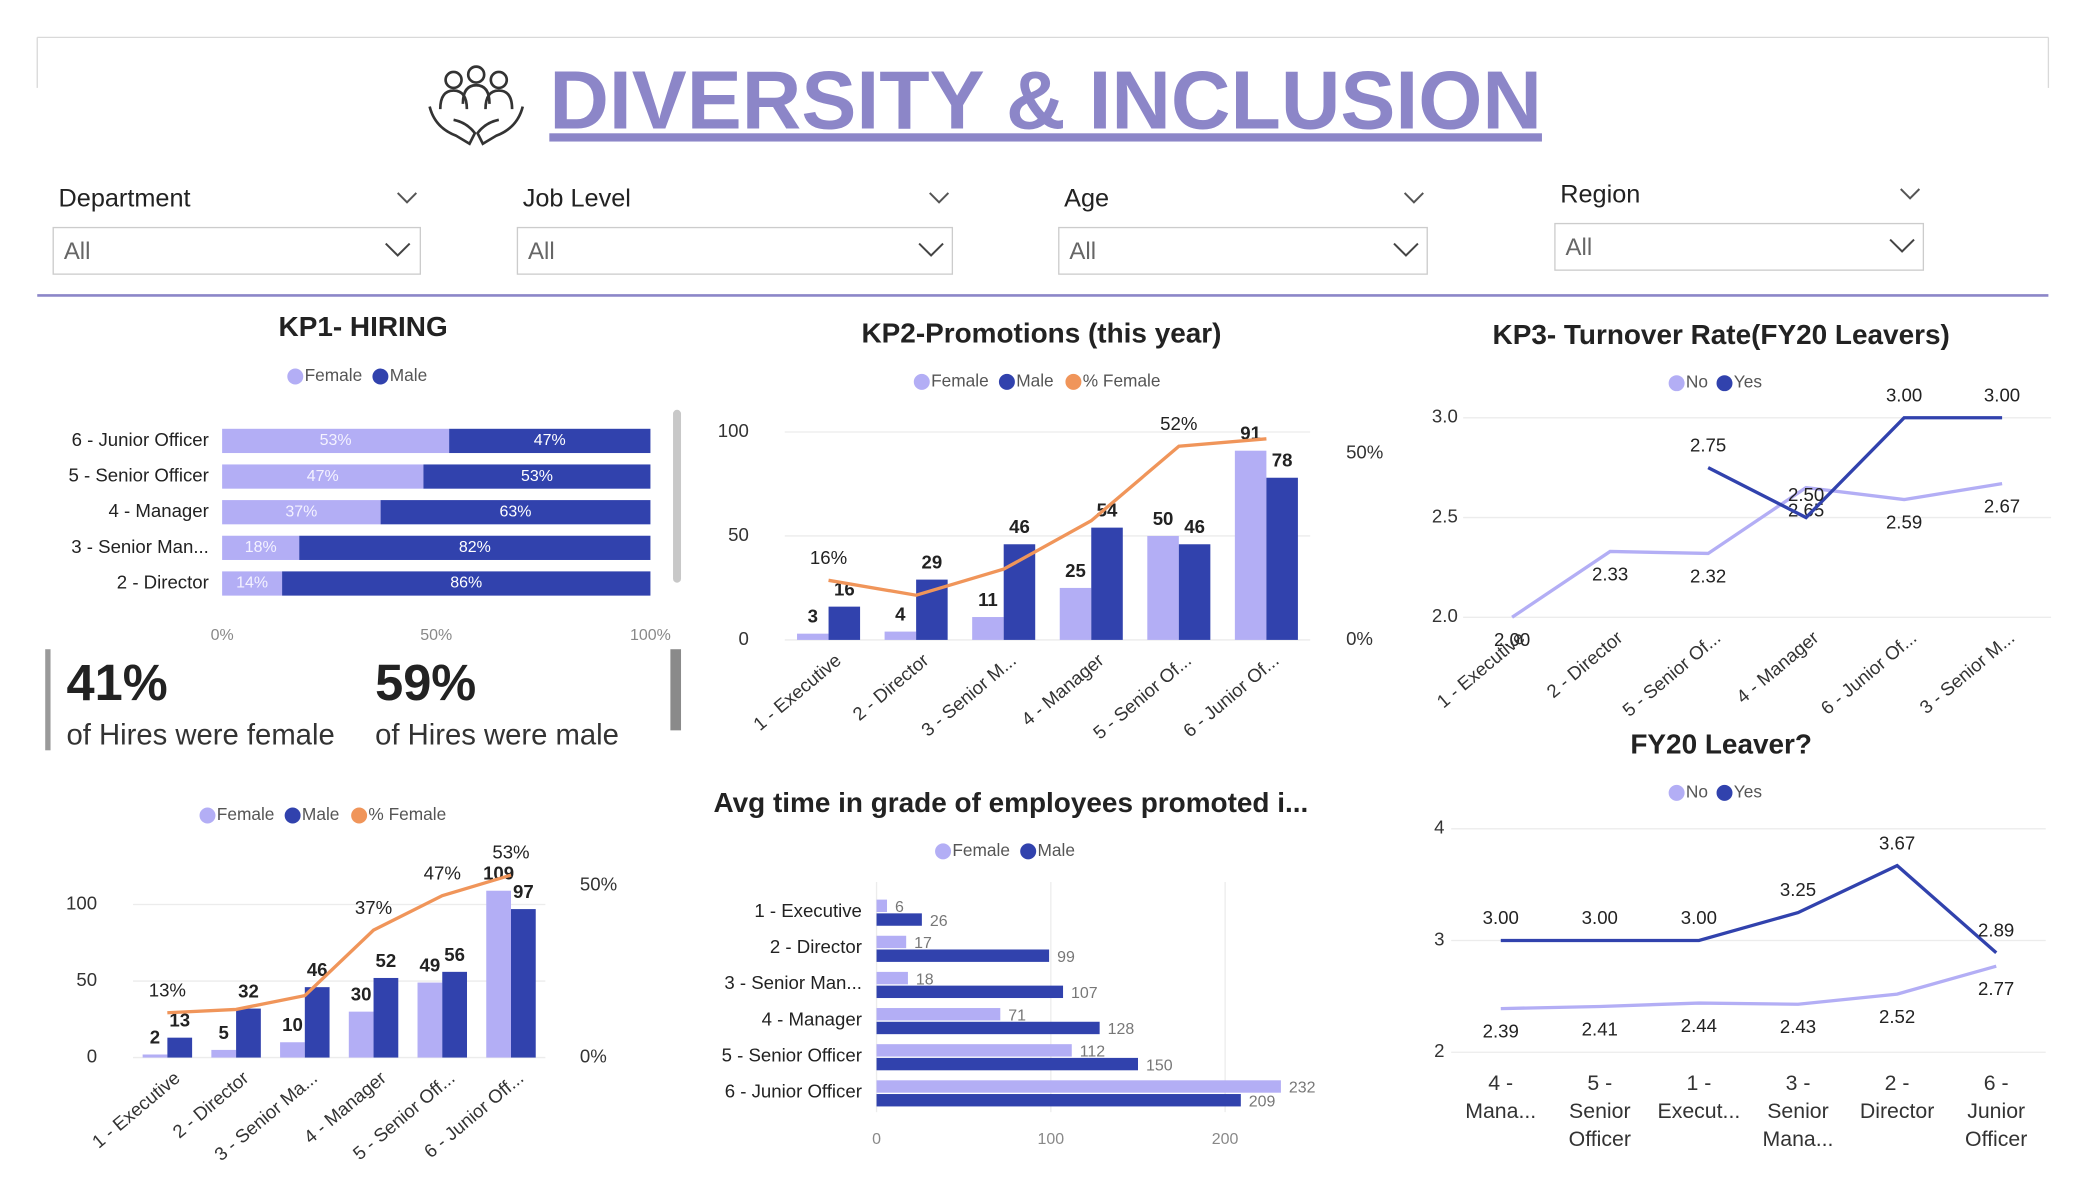  Describe the element at coordinates (1121, 1029) in the screenshot. I see `data-label: 128` at that location.